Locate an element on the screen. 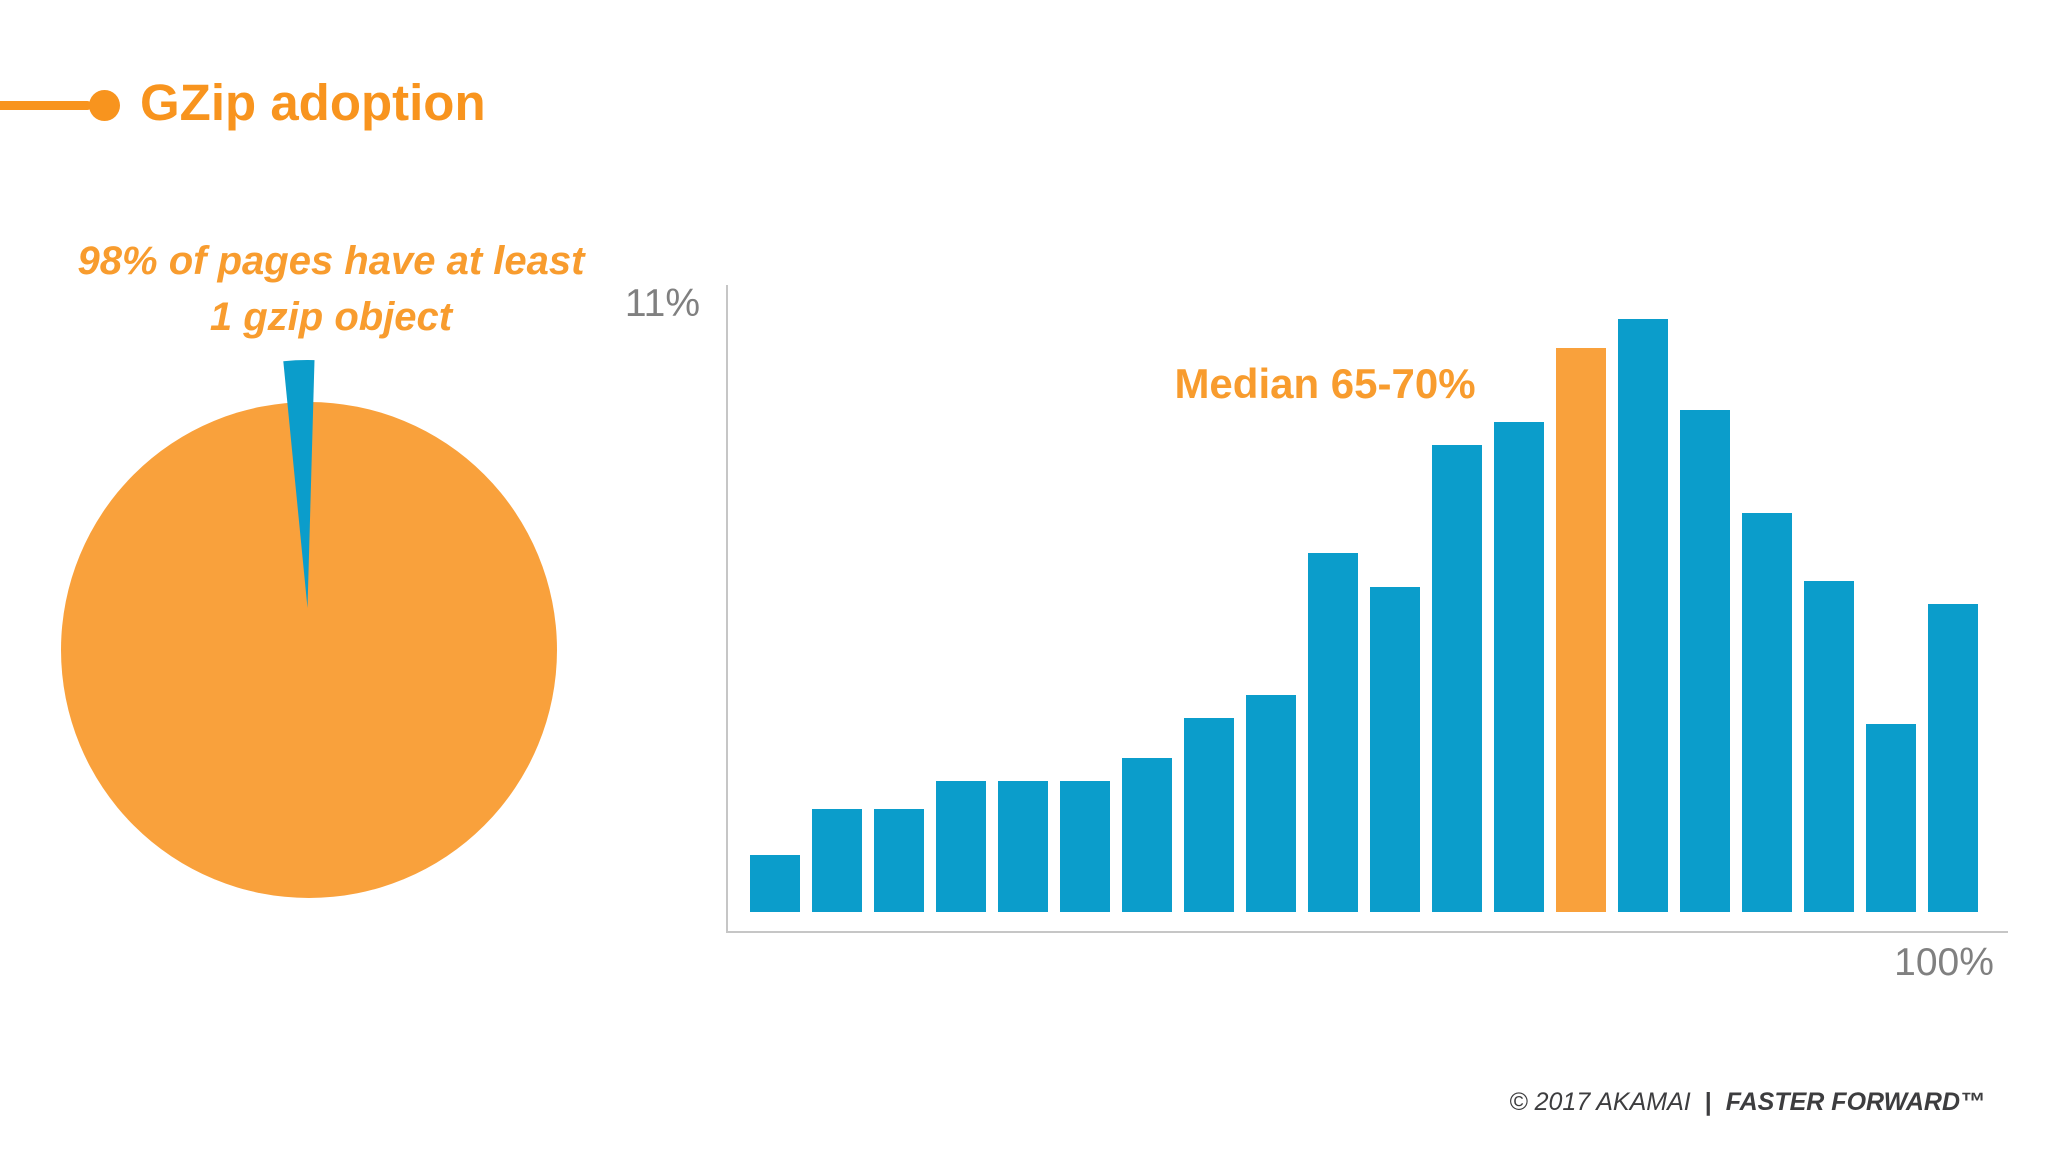 The height and width of the screenshot is (1152, 2048). title-rule-line is located at coordinates (46, 105).